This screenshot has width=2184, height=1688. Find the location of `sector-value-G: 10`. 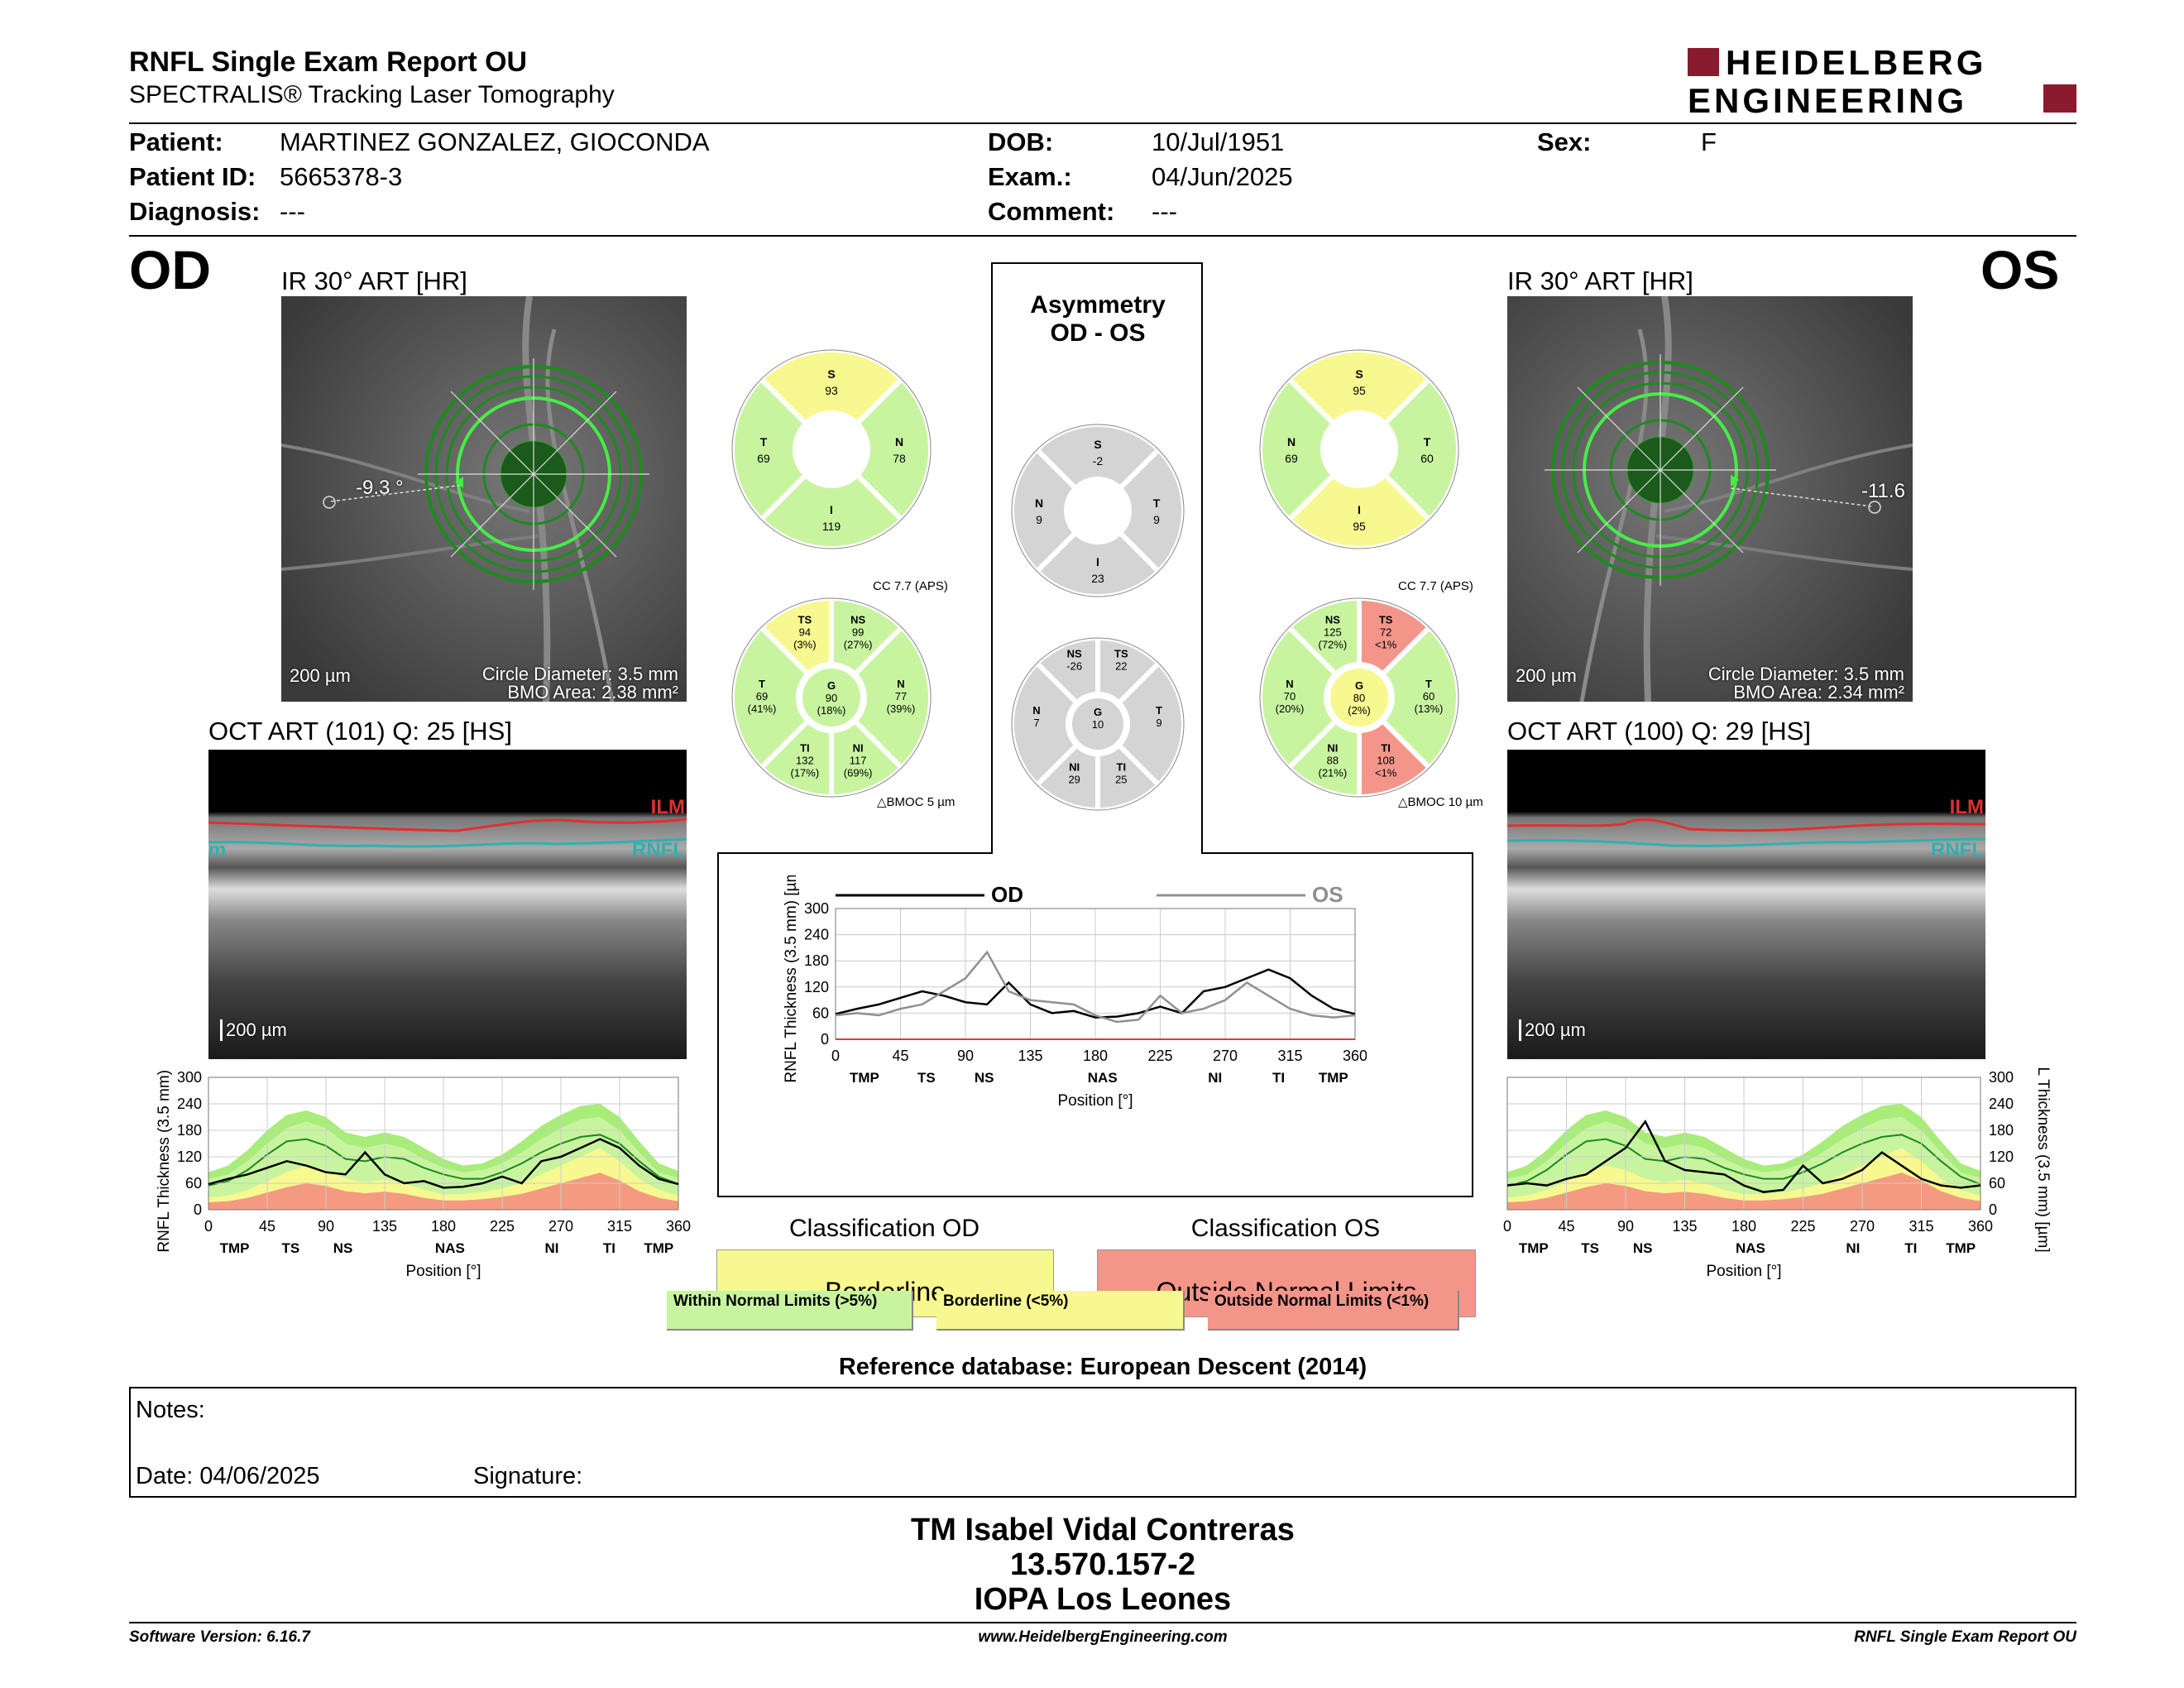

sector-value-G: 10 is located at coordinates (1098, 724).